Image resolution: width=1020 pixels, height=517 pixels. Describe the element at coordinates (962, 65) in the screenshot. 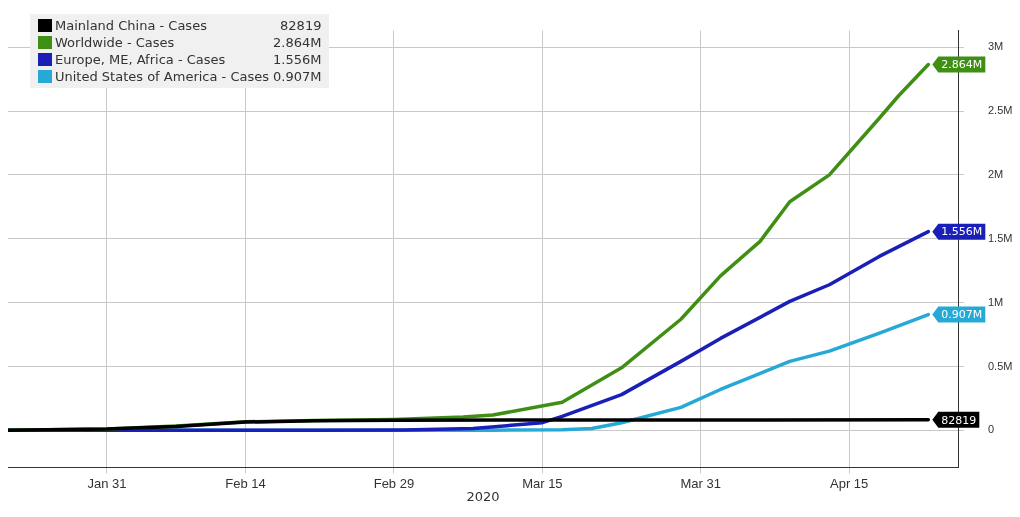

I see `data-label: 2.864M` at that location.